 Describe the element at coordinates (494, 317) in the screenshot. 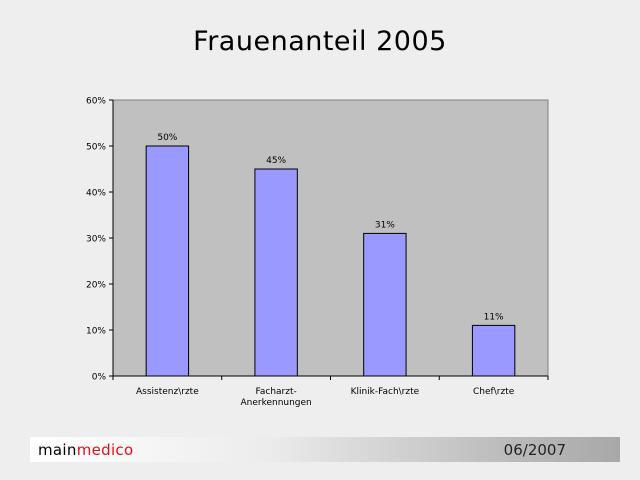

I see `data-label: 11%` at that location.